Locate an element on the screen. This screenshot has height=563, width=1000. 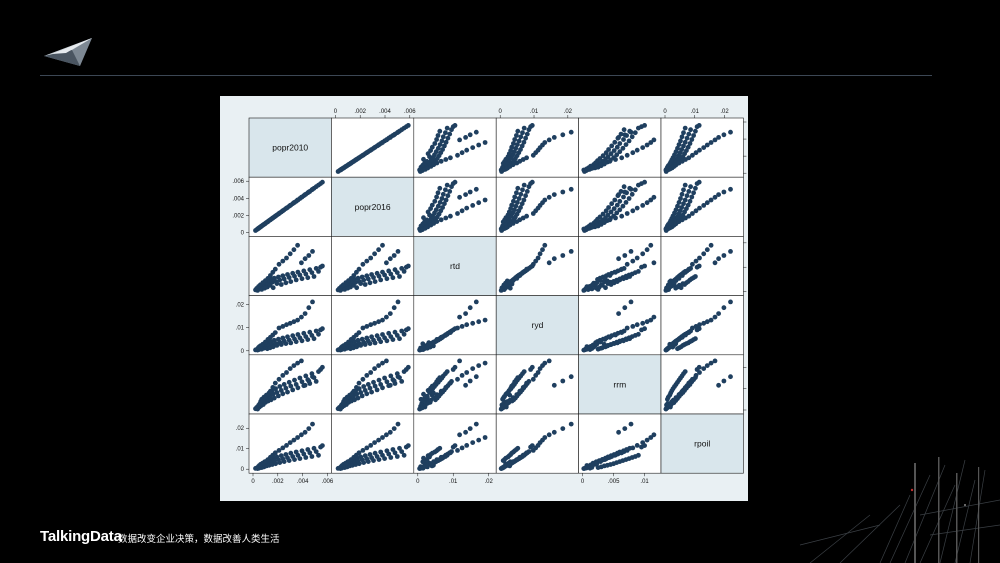
cell-rrm-vs-rrm: rrm is located at coordinates (620, 384).